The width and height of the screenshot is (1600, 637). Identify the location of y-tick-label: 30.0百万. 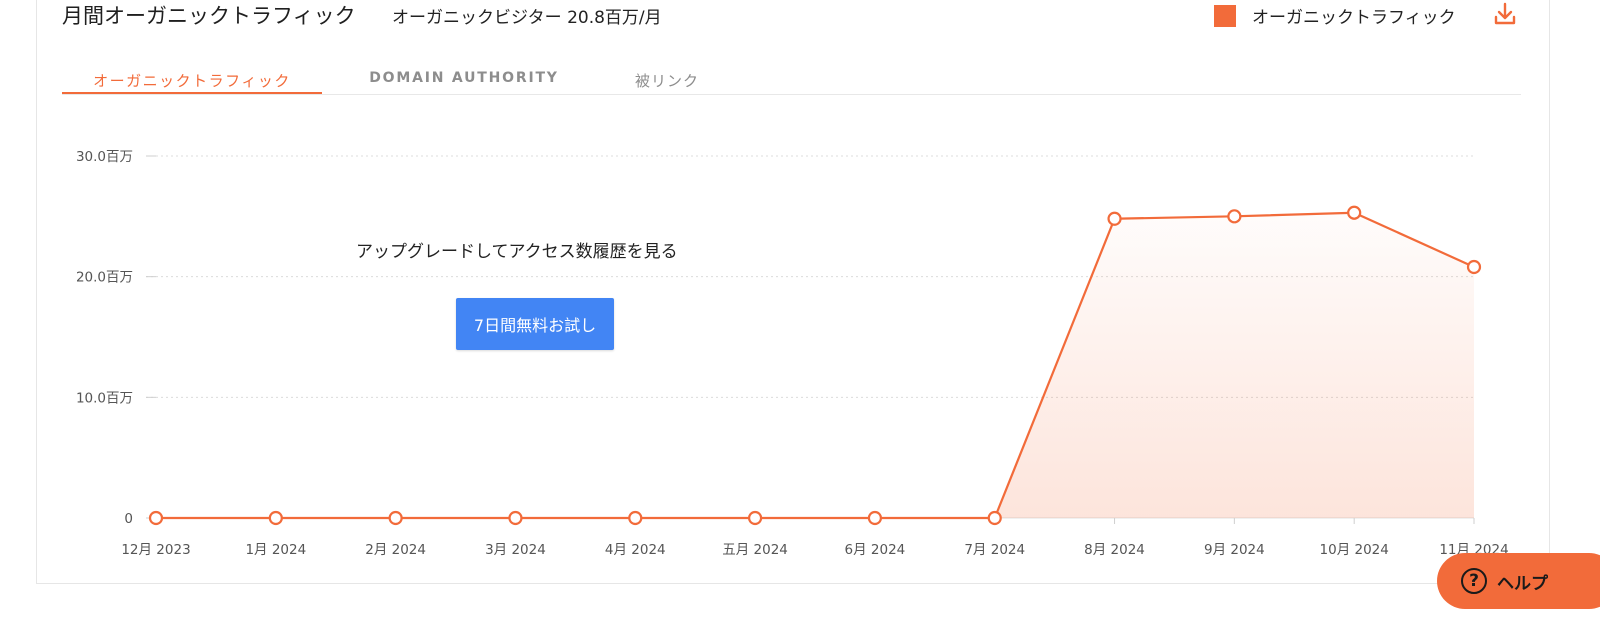
(104, 157).